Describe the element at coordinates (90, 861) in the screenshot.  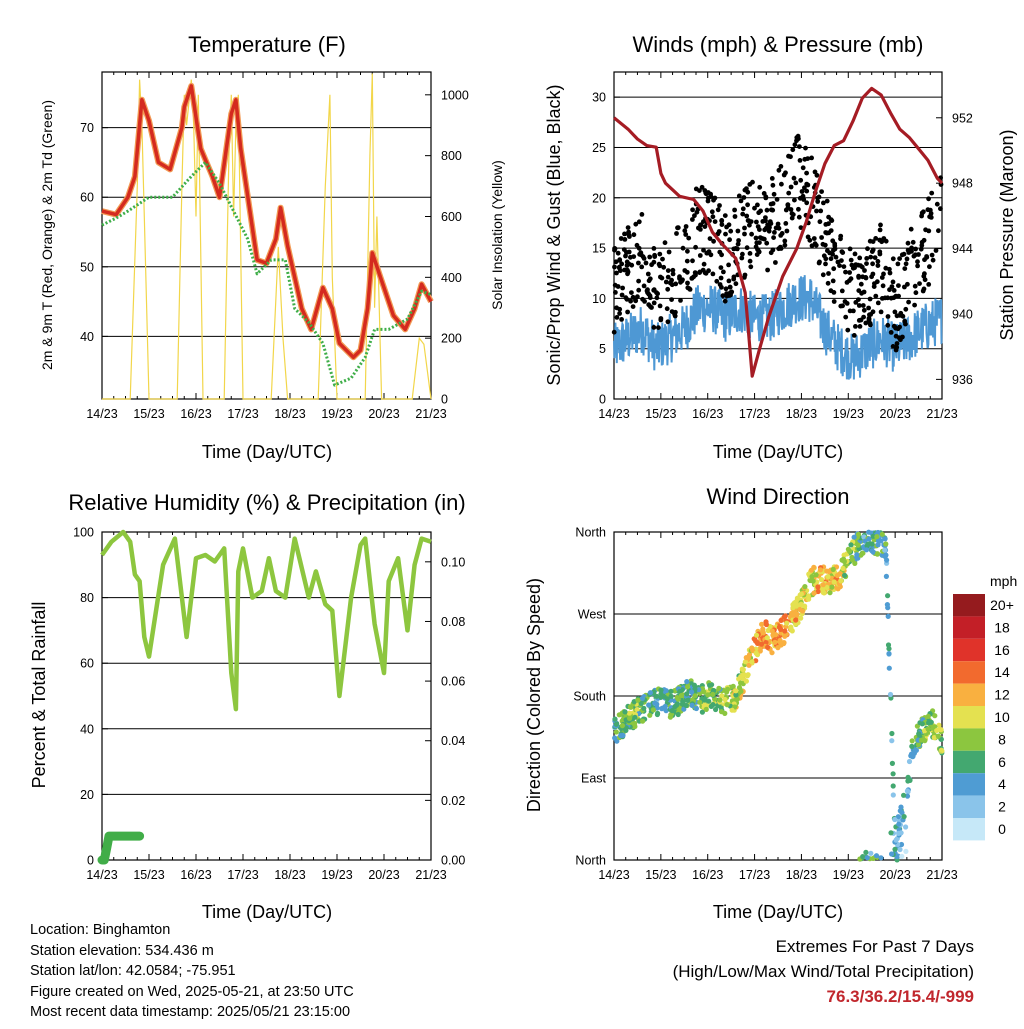
I see `y-tick-label: 0` at that location.